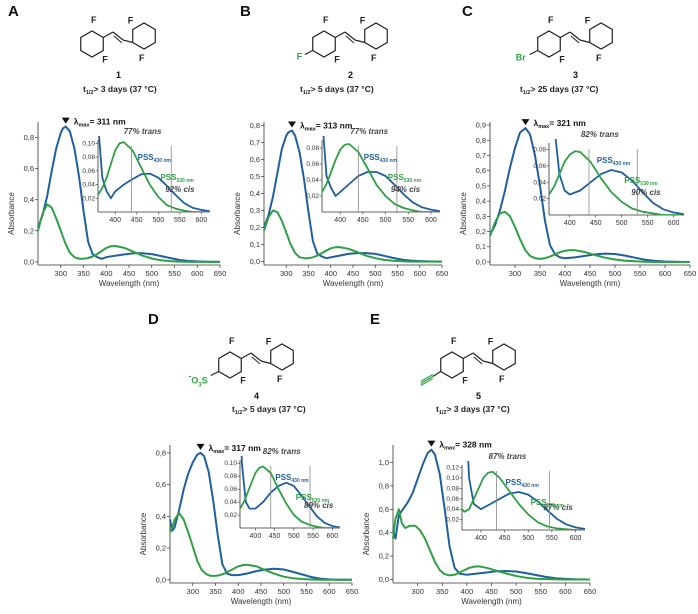 The height and width of the screenshot is (614, 698). I want to click on lambda-max-label: λmax= 313 nm, so click(326, 127).